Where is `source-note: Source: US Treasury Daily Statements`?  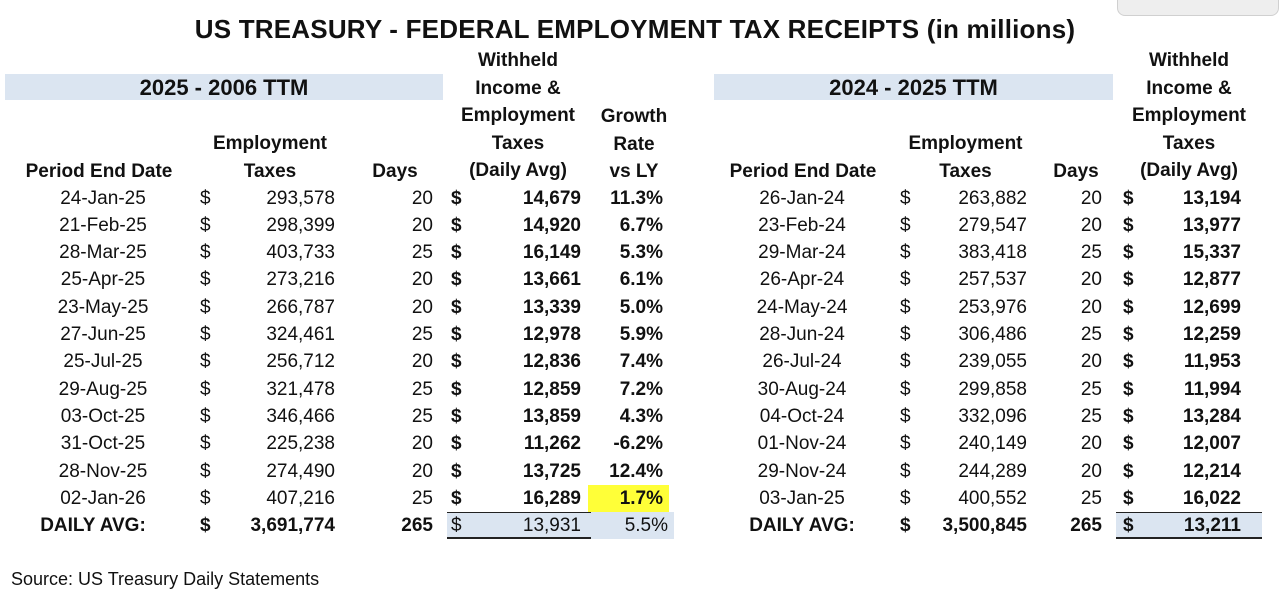 source-note: Source: US Treasury Daily Statements is located at coordinates (165, 579).